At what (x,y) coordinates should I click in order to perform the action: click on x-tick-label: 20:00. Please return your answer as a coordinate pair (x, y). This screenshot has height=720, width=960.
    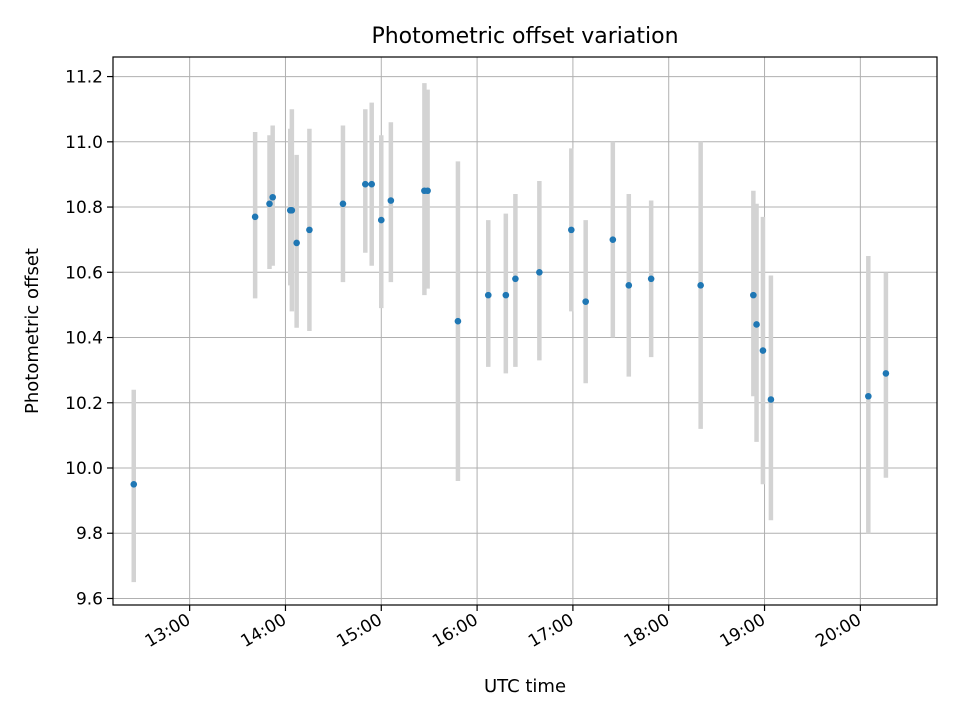
    Looking at the image, I should click on (838, 631).